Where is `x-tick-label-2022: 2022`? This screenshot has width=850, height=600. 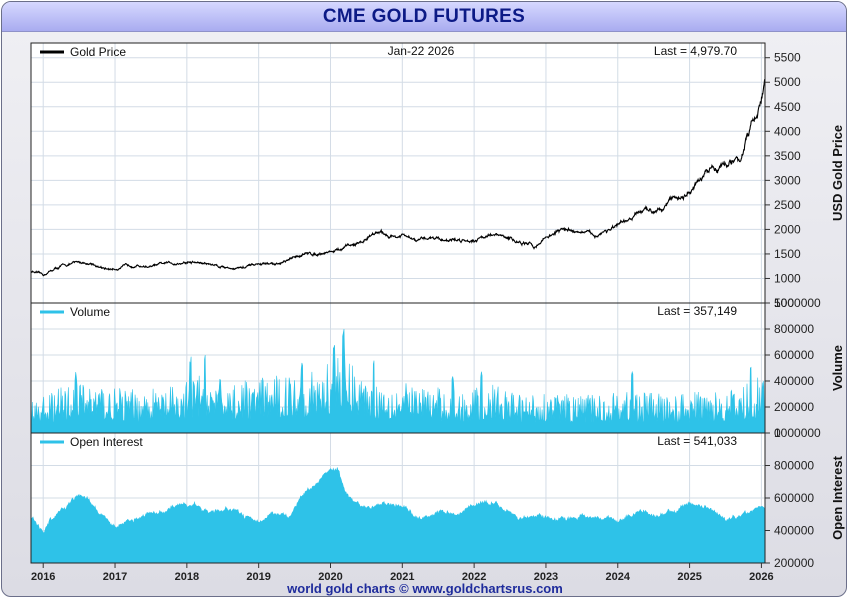
x-tick-label-2022: 2022 is located at coordinates (474, 577).